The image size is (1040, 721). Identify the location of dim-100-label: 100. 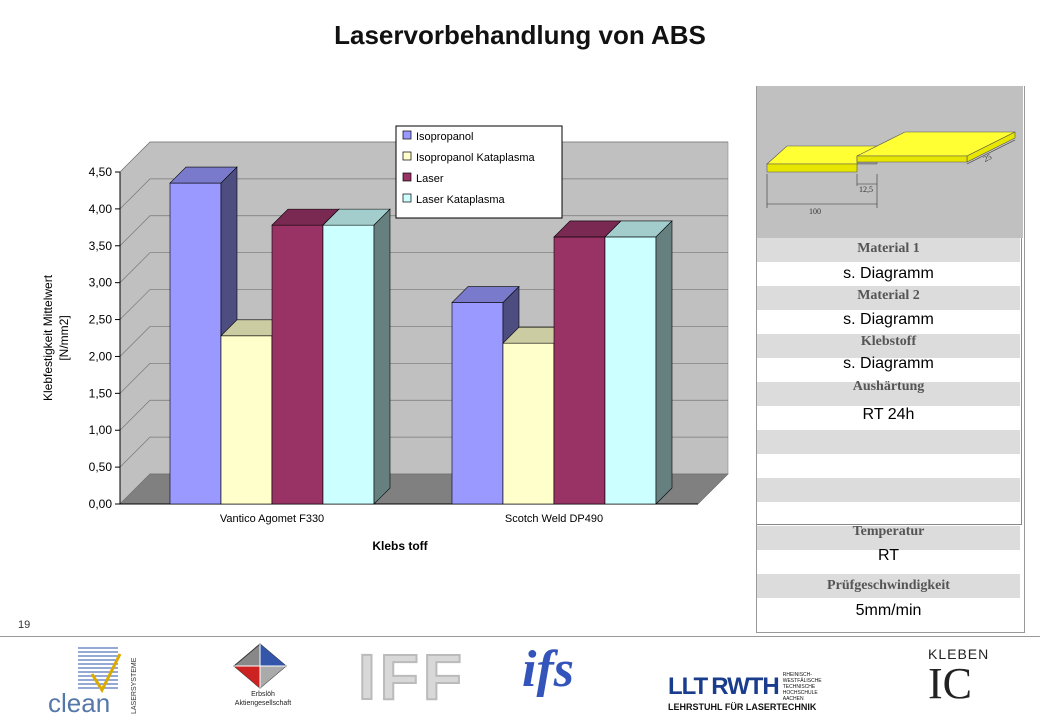
(815, 211).